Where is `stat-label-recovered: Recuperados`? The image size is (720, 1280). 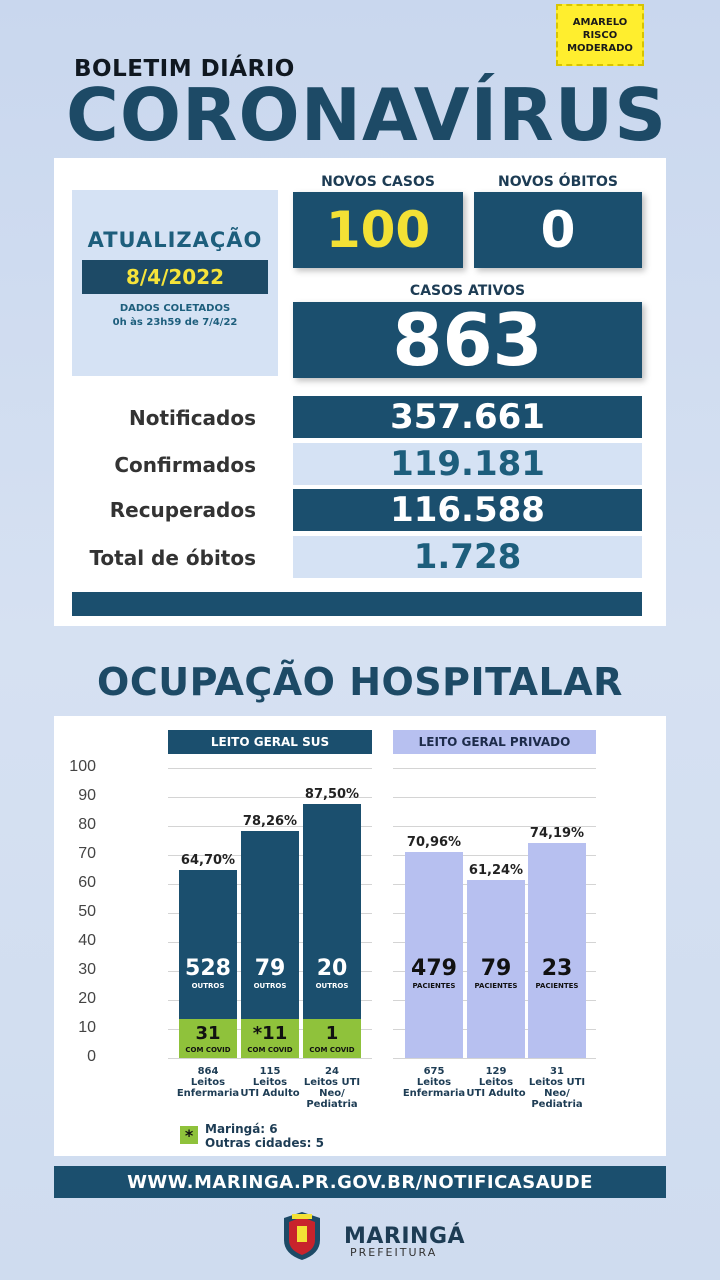
stat-label-recovered: Recuperados is located at coordinates (182, 510).